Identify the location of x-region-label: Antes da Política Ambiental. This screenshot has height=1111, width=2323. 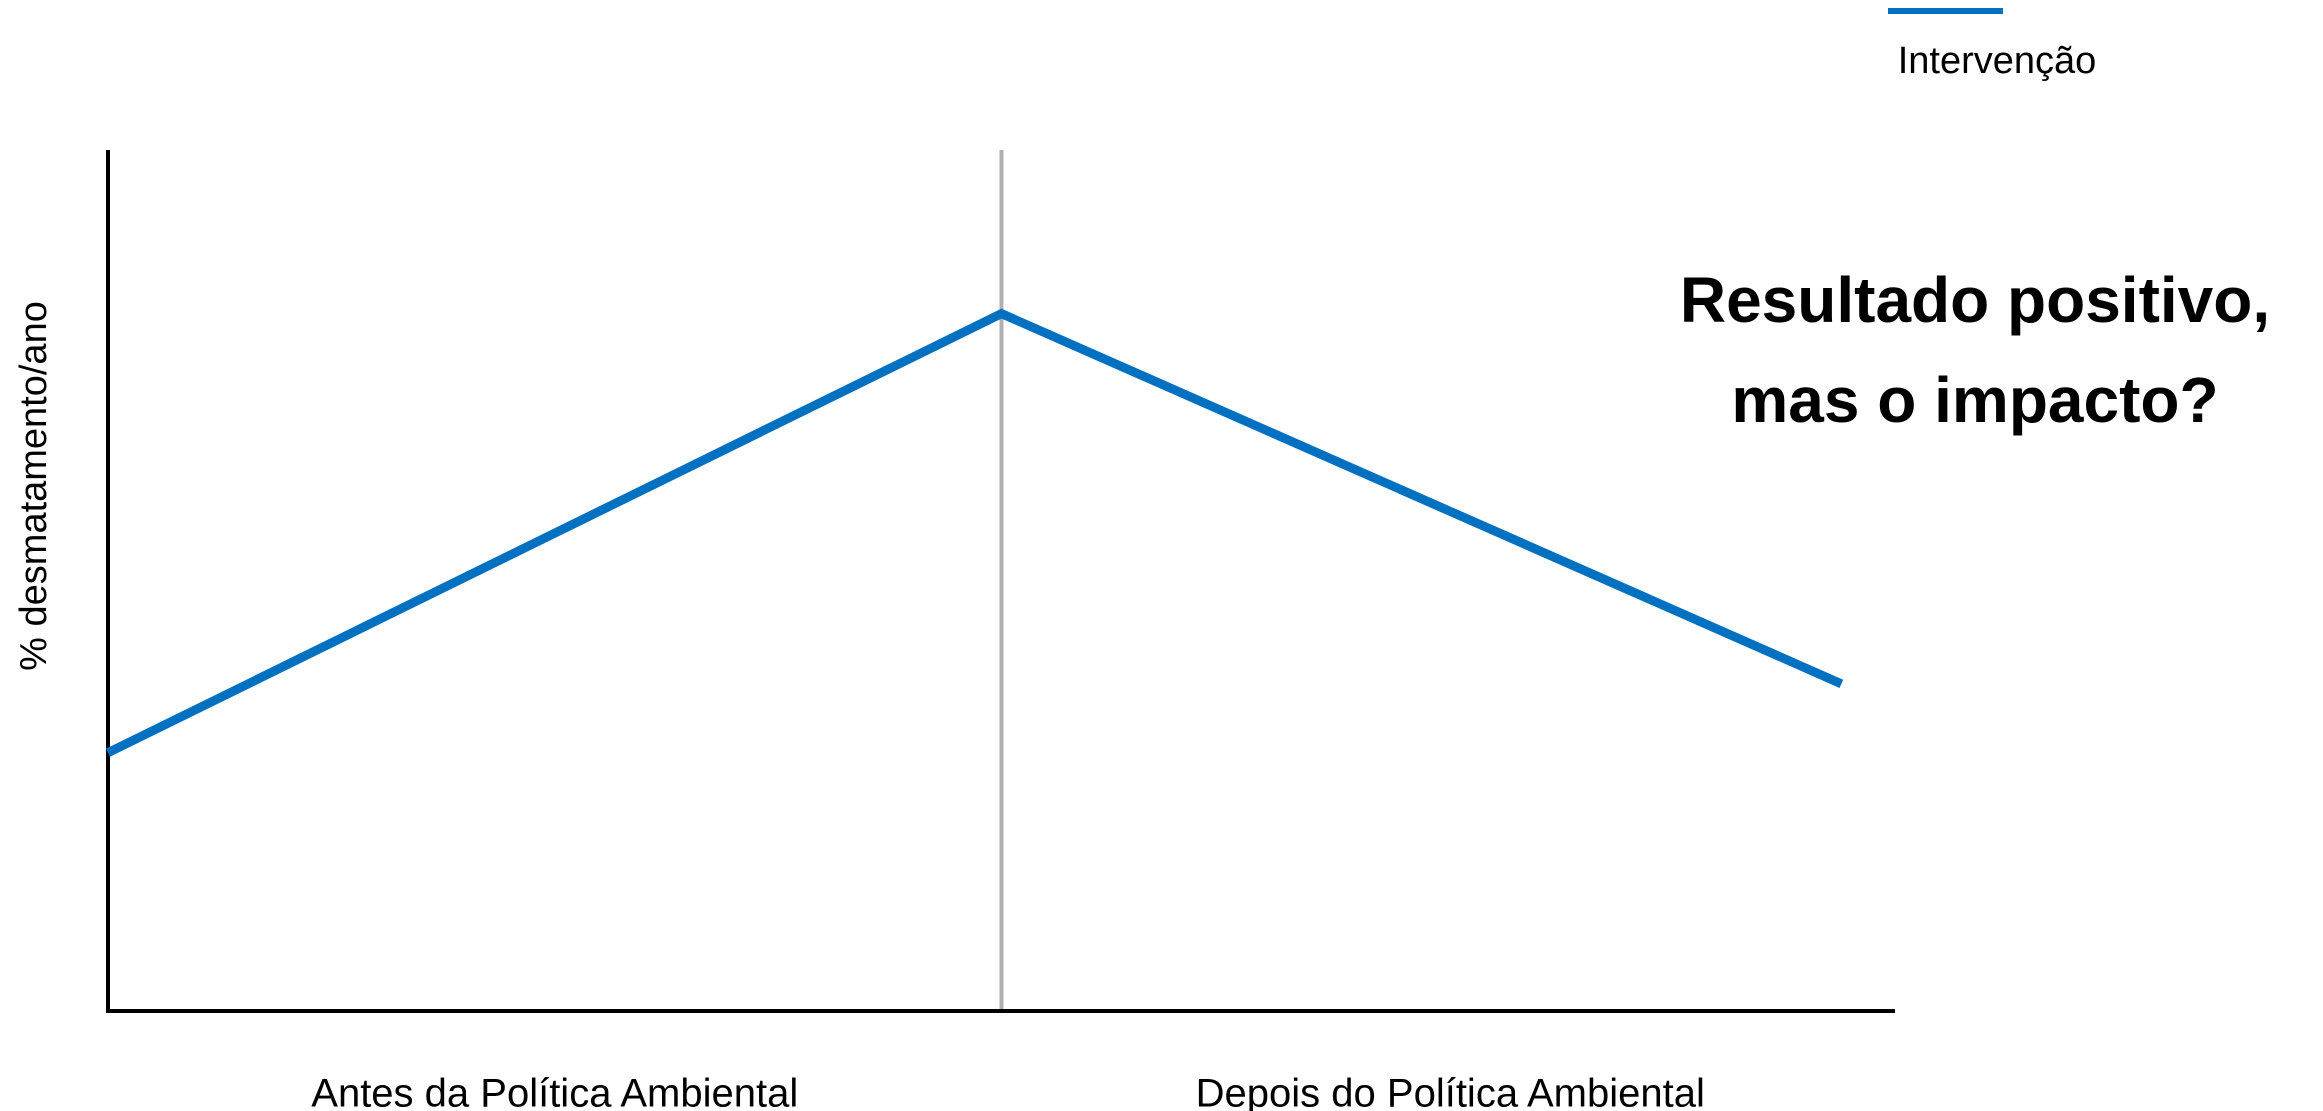
(554, 1091).